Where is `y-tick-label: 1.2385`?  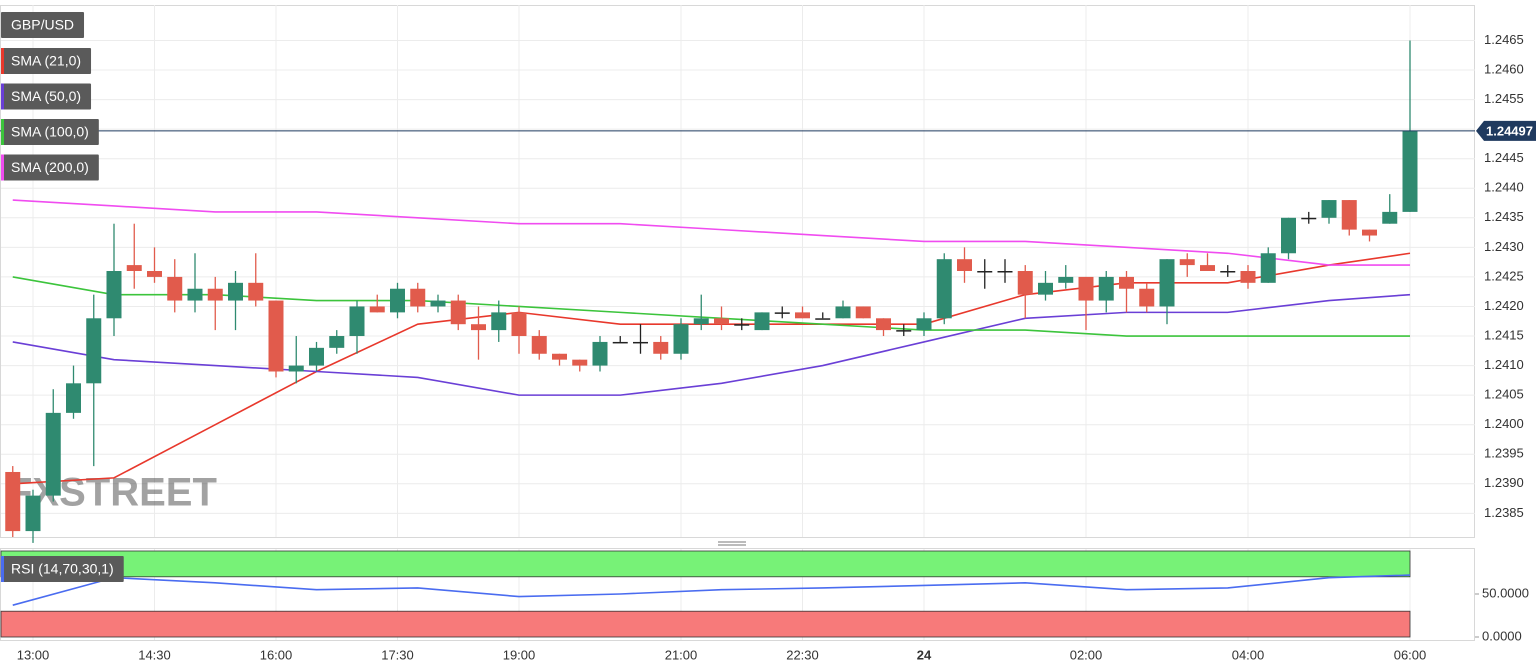 y-tick-label: 1.2385 is located at coordinates (1504, 512).